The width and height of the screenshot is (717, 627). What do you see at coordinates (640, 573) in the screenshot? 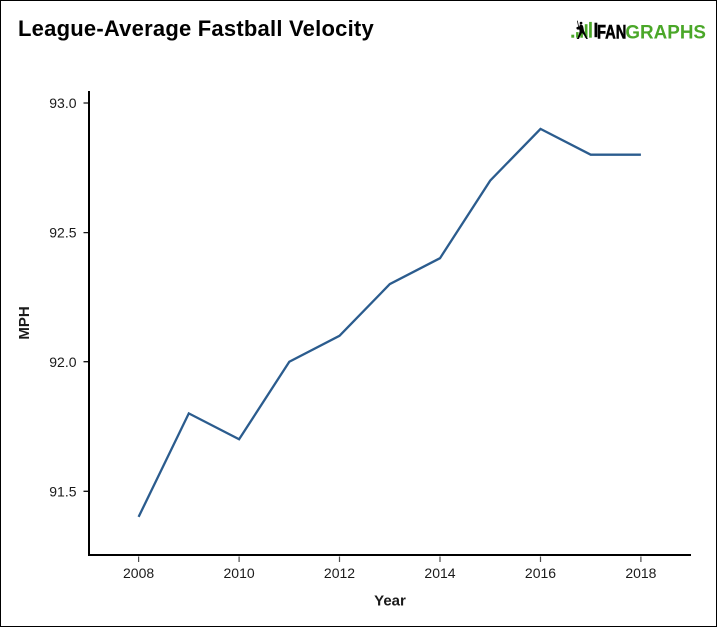
I see `svg-text: 2018` at bounding box center [640, 573].